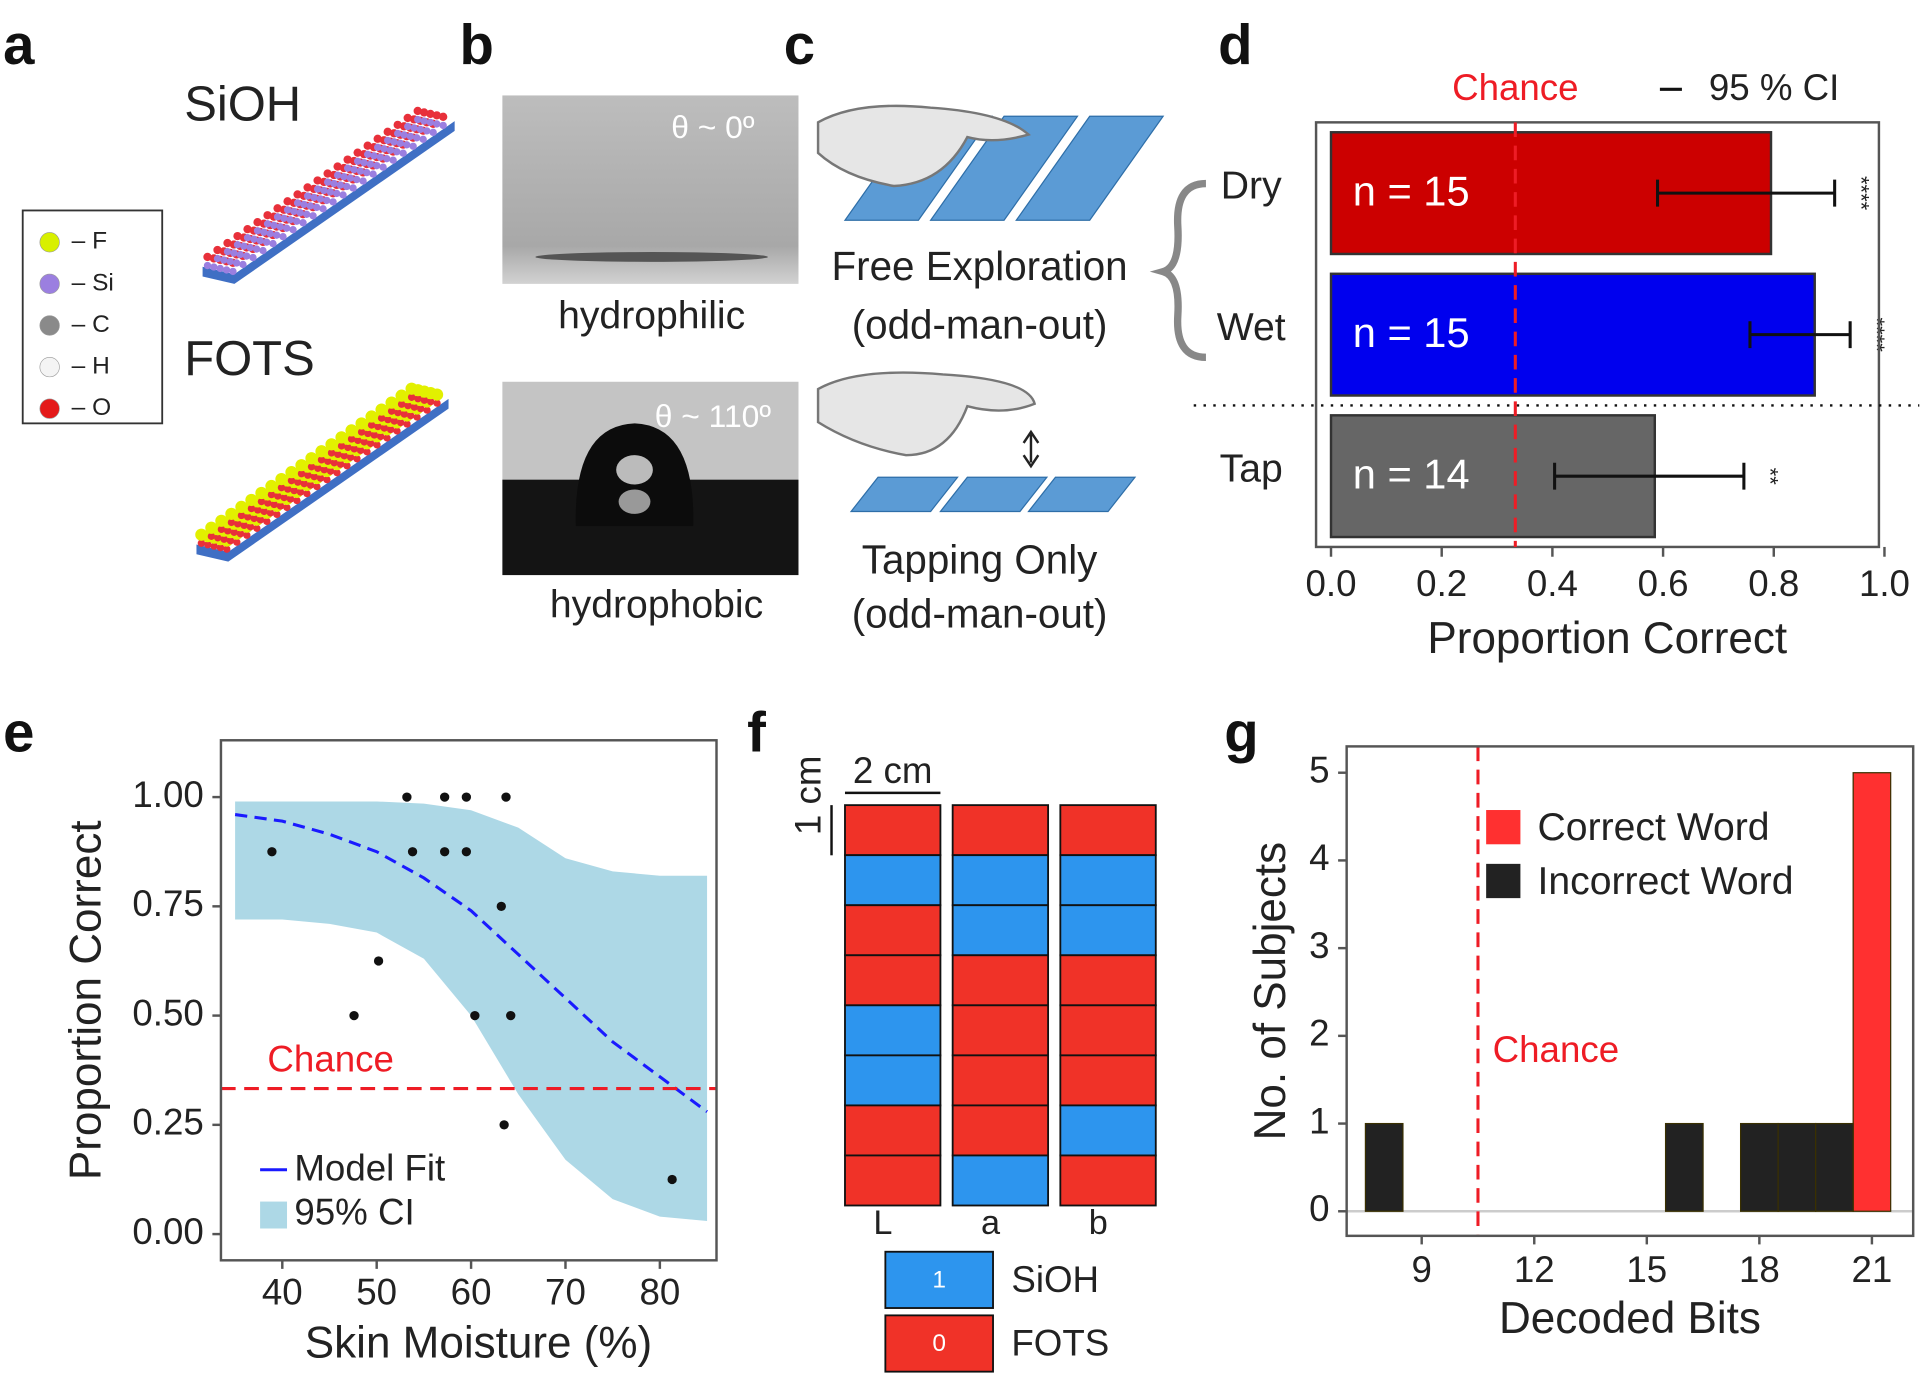  Describe the element at coordinates (634, 501) in the screenshot. I see `droplet-highlight` at that location.